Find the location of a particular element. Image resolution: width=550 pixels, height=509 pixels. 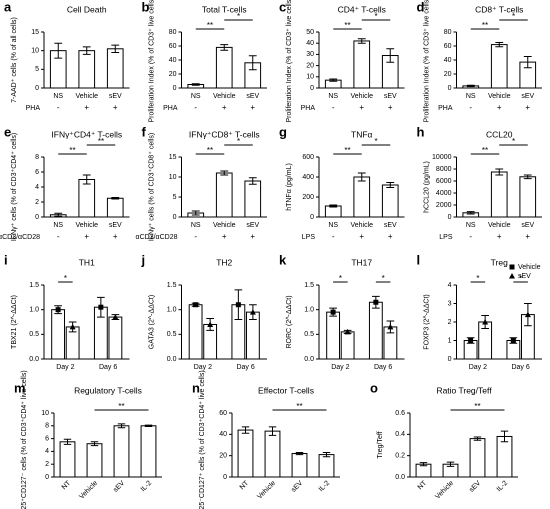

x-tick-label: IL-2 is located at coordinates (325, 487).